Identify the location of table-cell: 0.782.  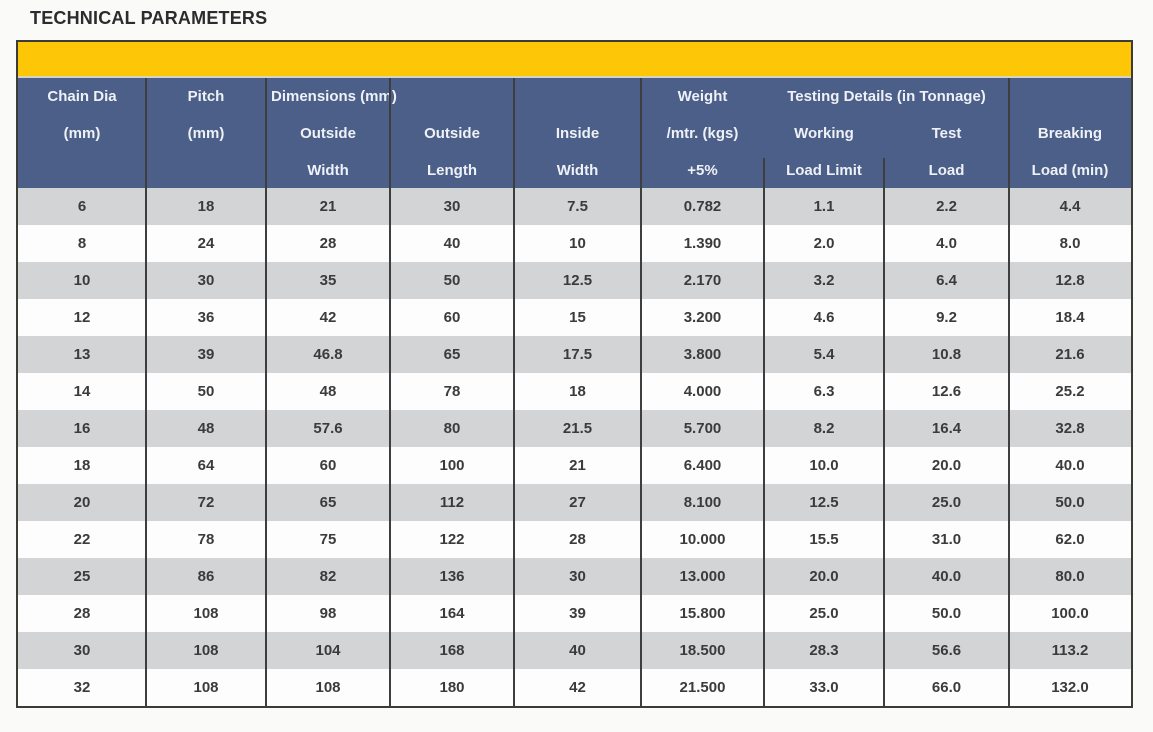
(702, 206).